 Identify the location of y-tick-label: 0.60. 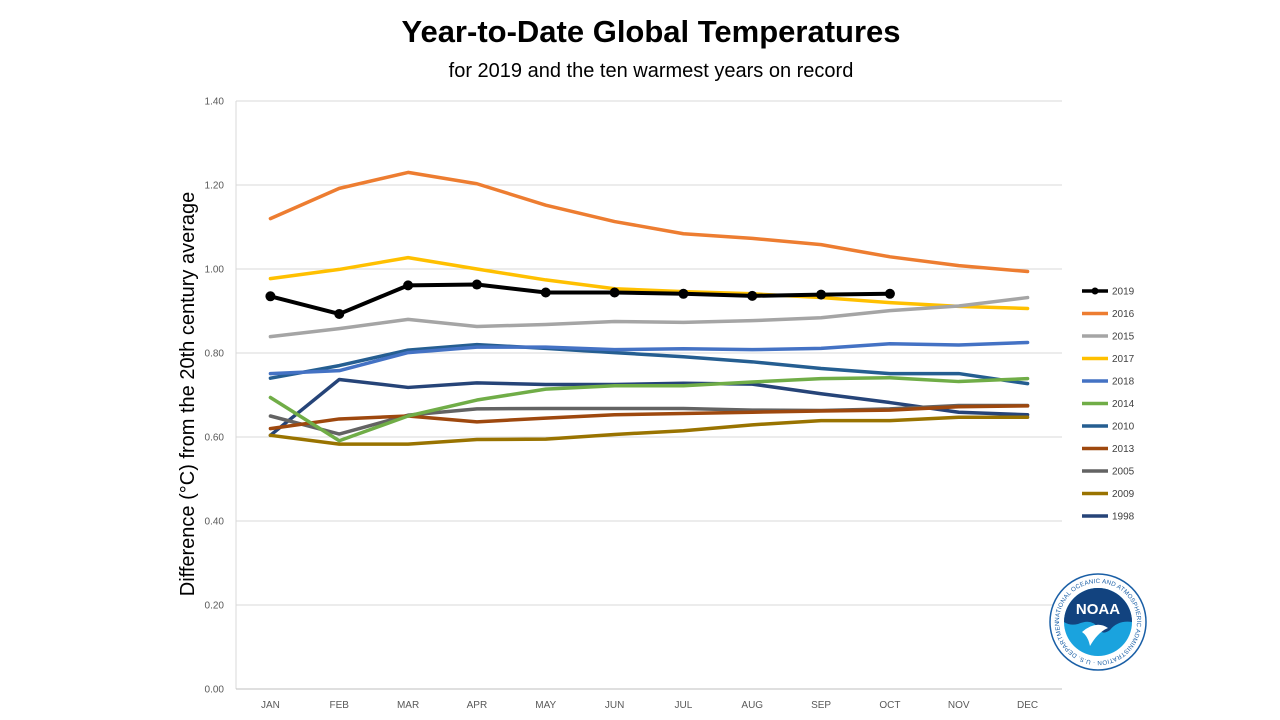
(215, 438).